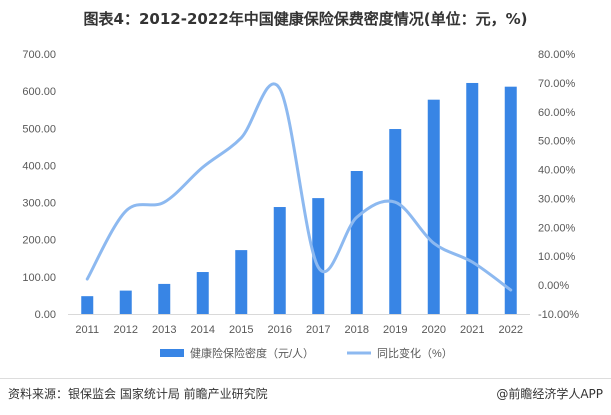 The width and height of the screenshot is (611, 415). I want to click on chart-title: 图表4：2012-2022年中国健康保险保费密度情况(单位：元，%), so click(305, 19).